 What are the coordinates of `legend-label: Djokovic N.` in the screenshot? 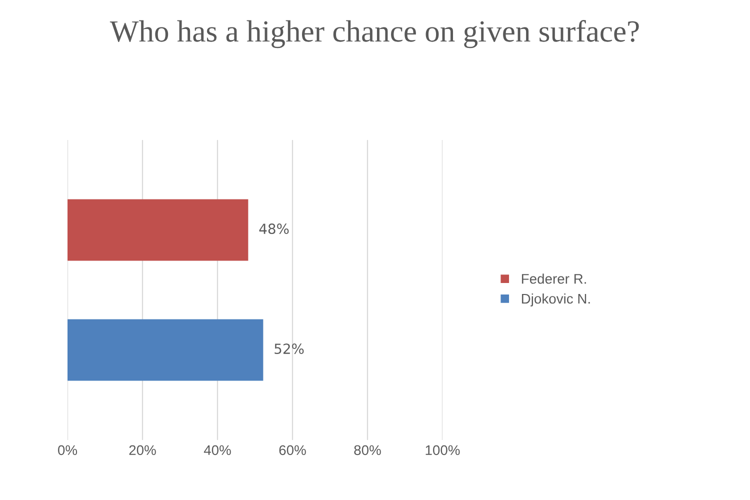 It's located at (556, 299).